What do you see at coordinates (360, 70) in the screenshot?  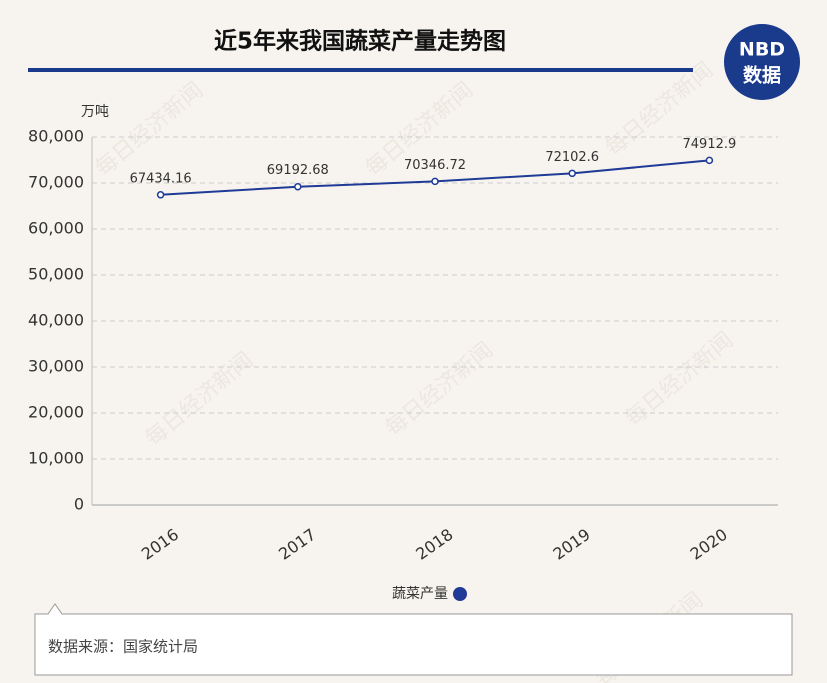 I see `title-underline` at bounding box center [360, 70].